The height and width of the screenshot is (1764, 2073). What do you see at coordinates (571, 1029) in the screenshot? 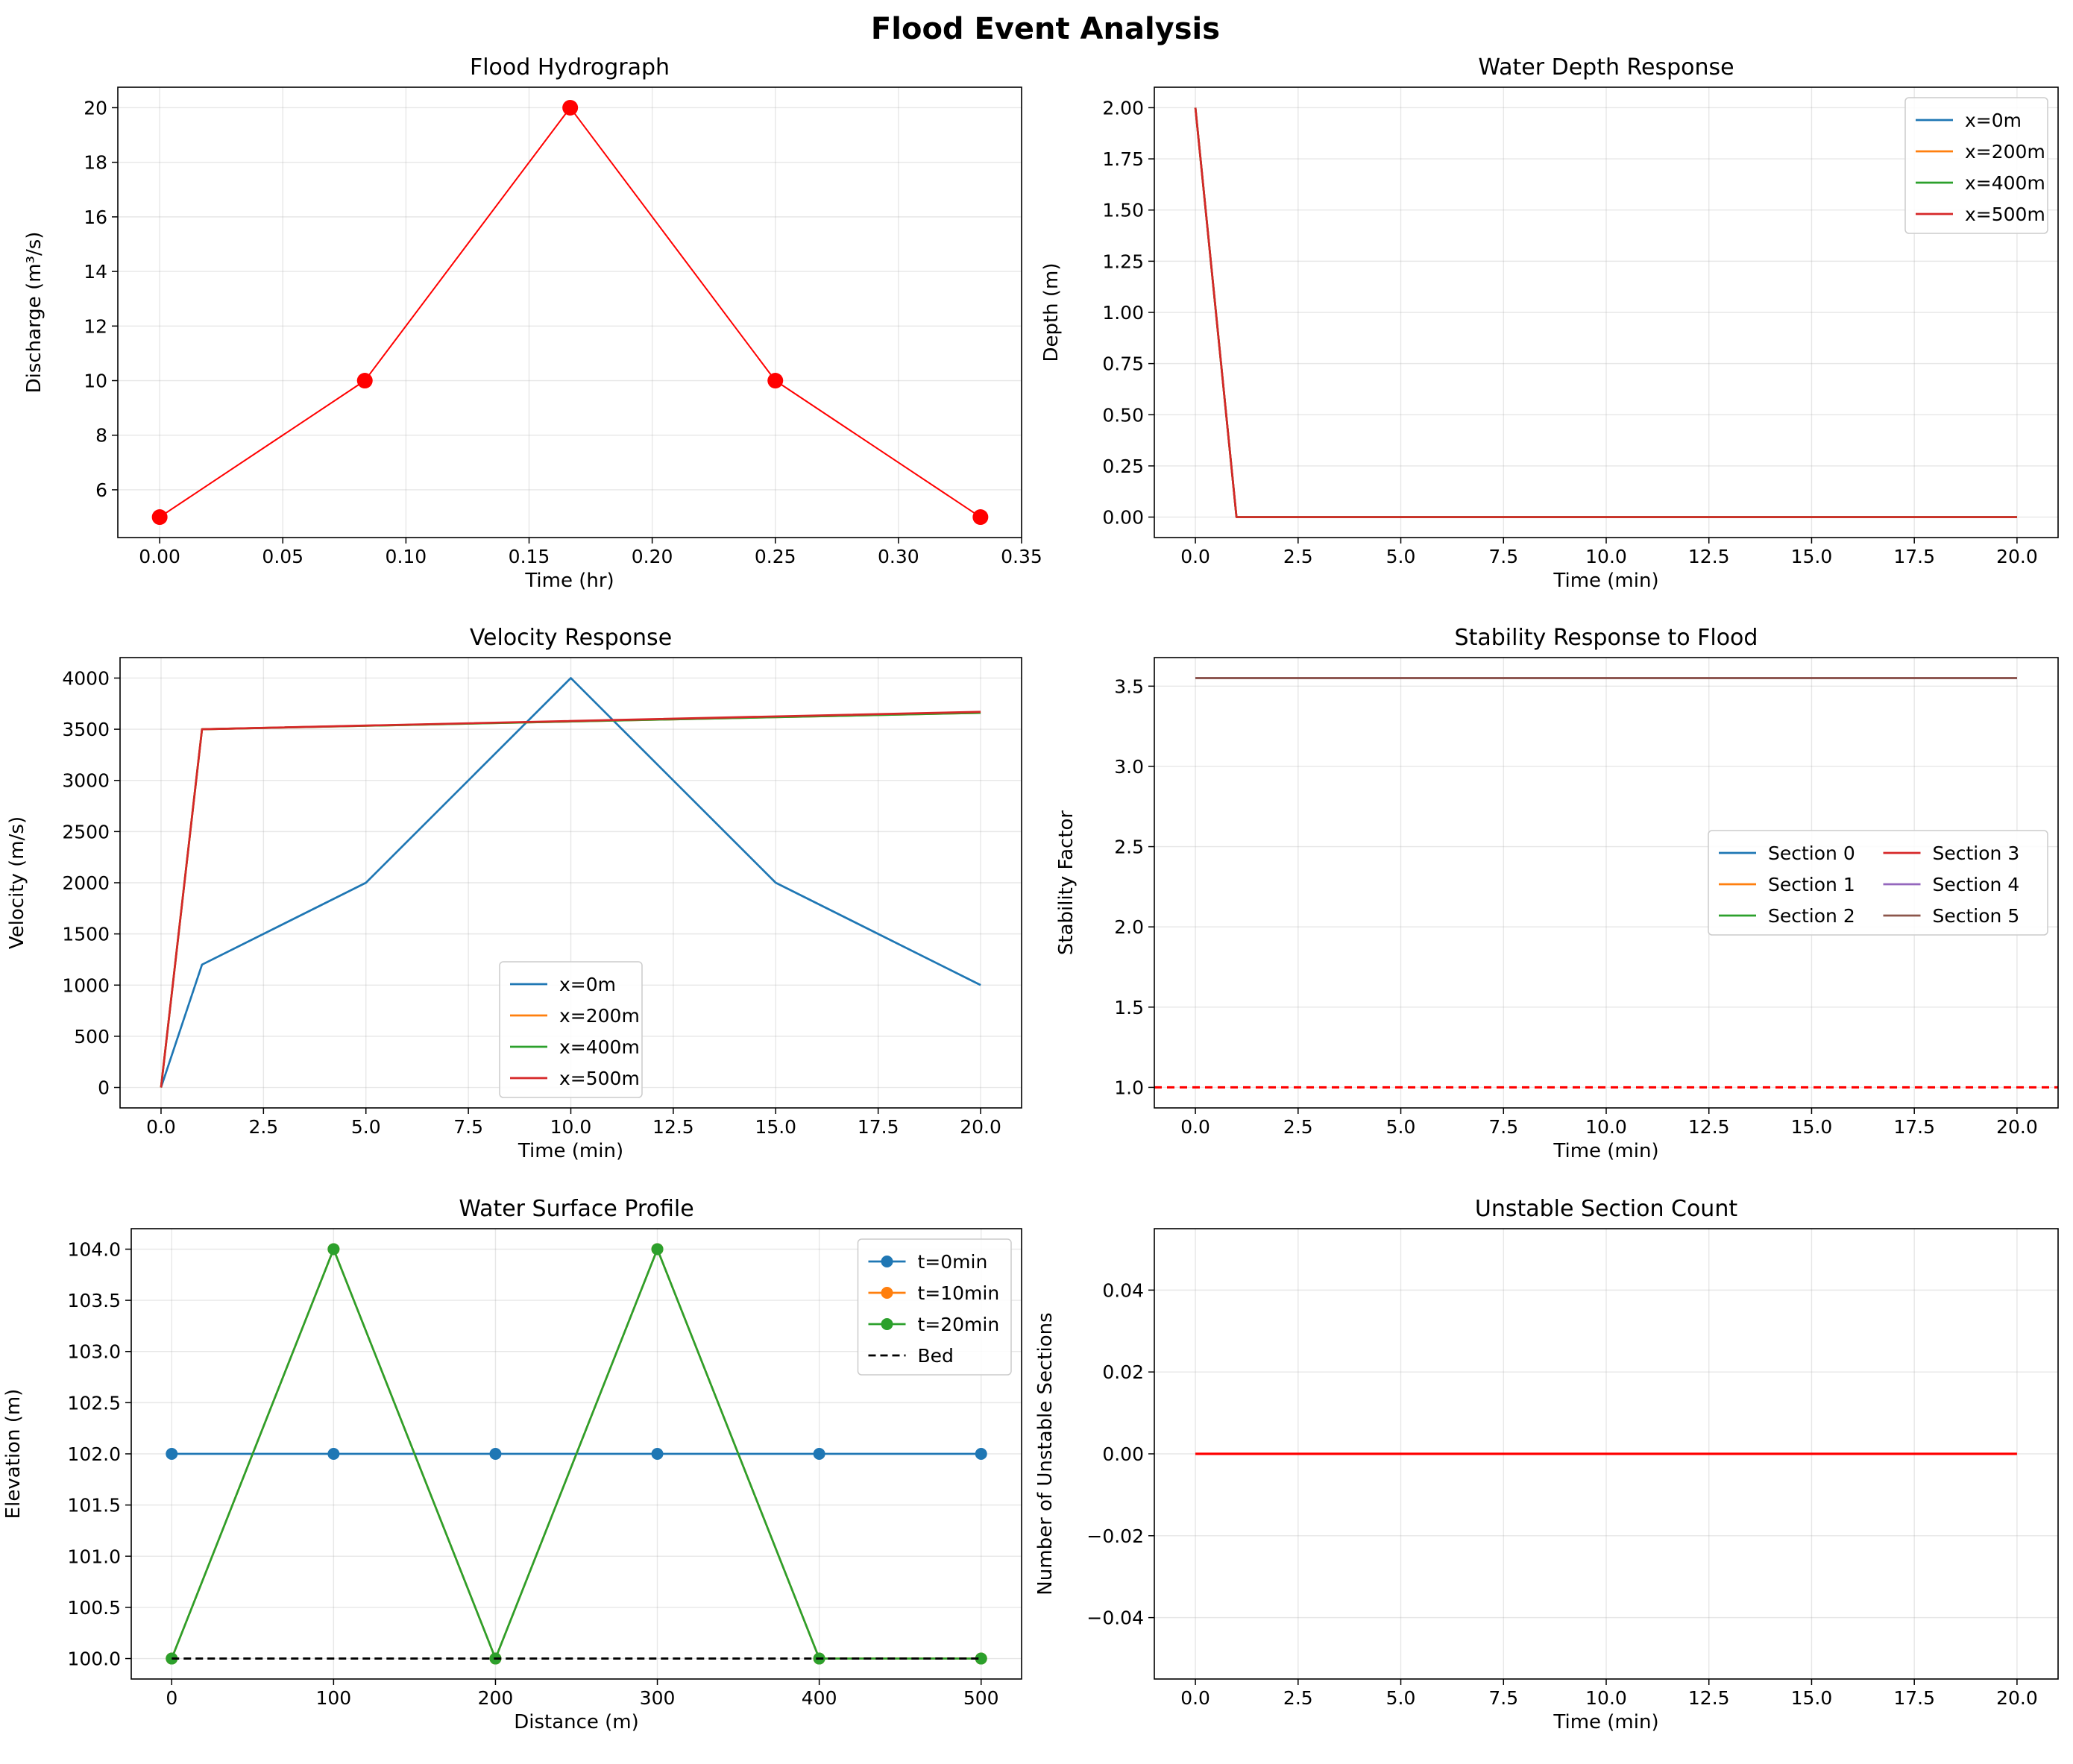
I see `legend-velocity: x=0m x=200m x=400m x=500m` at bounding box center [571, 1029].